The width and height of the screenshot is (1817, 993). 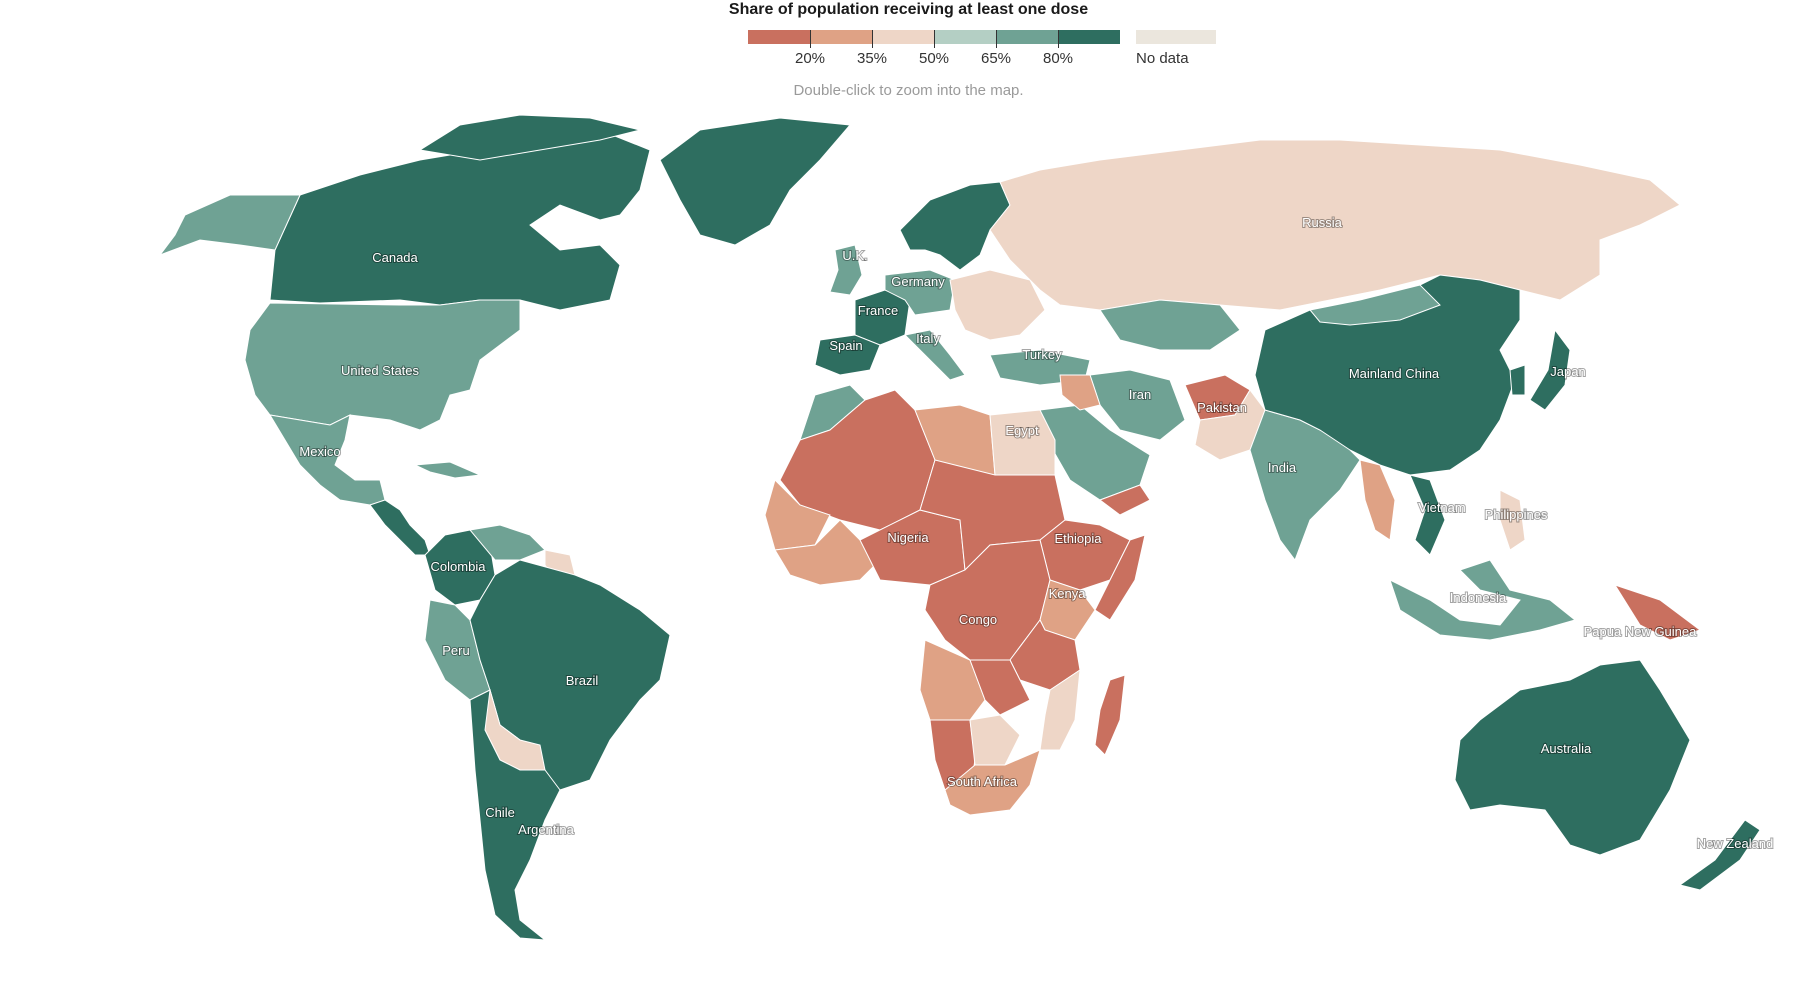 I want to click on legend-tick-label: 20%, so click(x=810, y=58).